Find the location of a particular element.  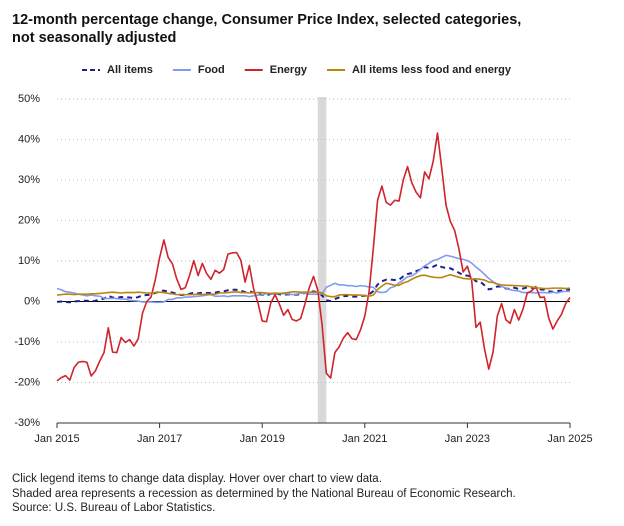

y-tick-label: 30% is located at coordinates (29, 180).